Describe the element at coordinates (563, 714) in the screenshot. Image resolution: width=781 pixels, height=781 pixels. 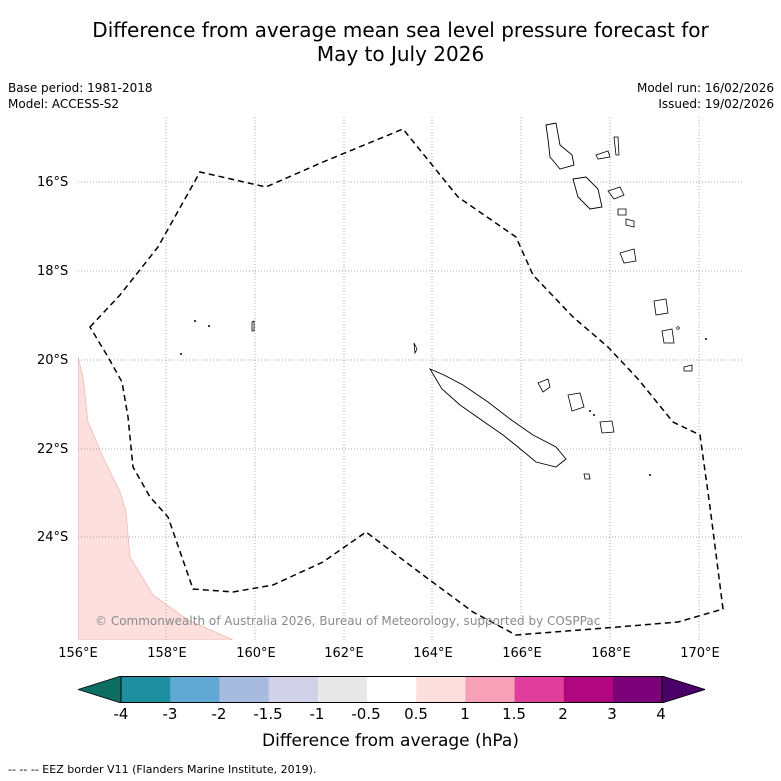
I see `cbar-tick-9: 2` at that location.